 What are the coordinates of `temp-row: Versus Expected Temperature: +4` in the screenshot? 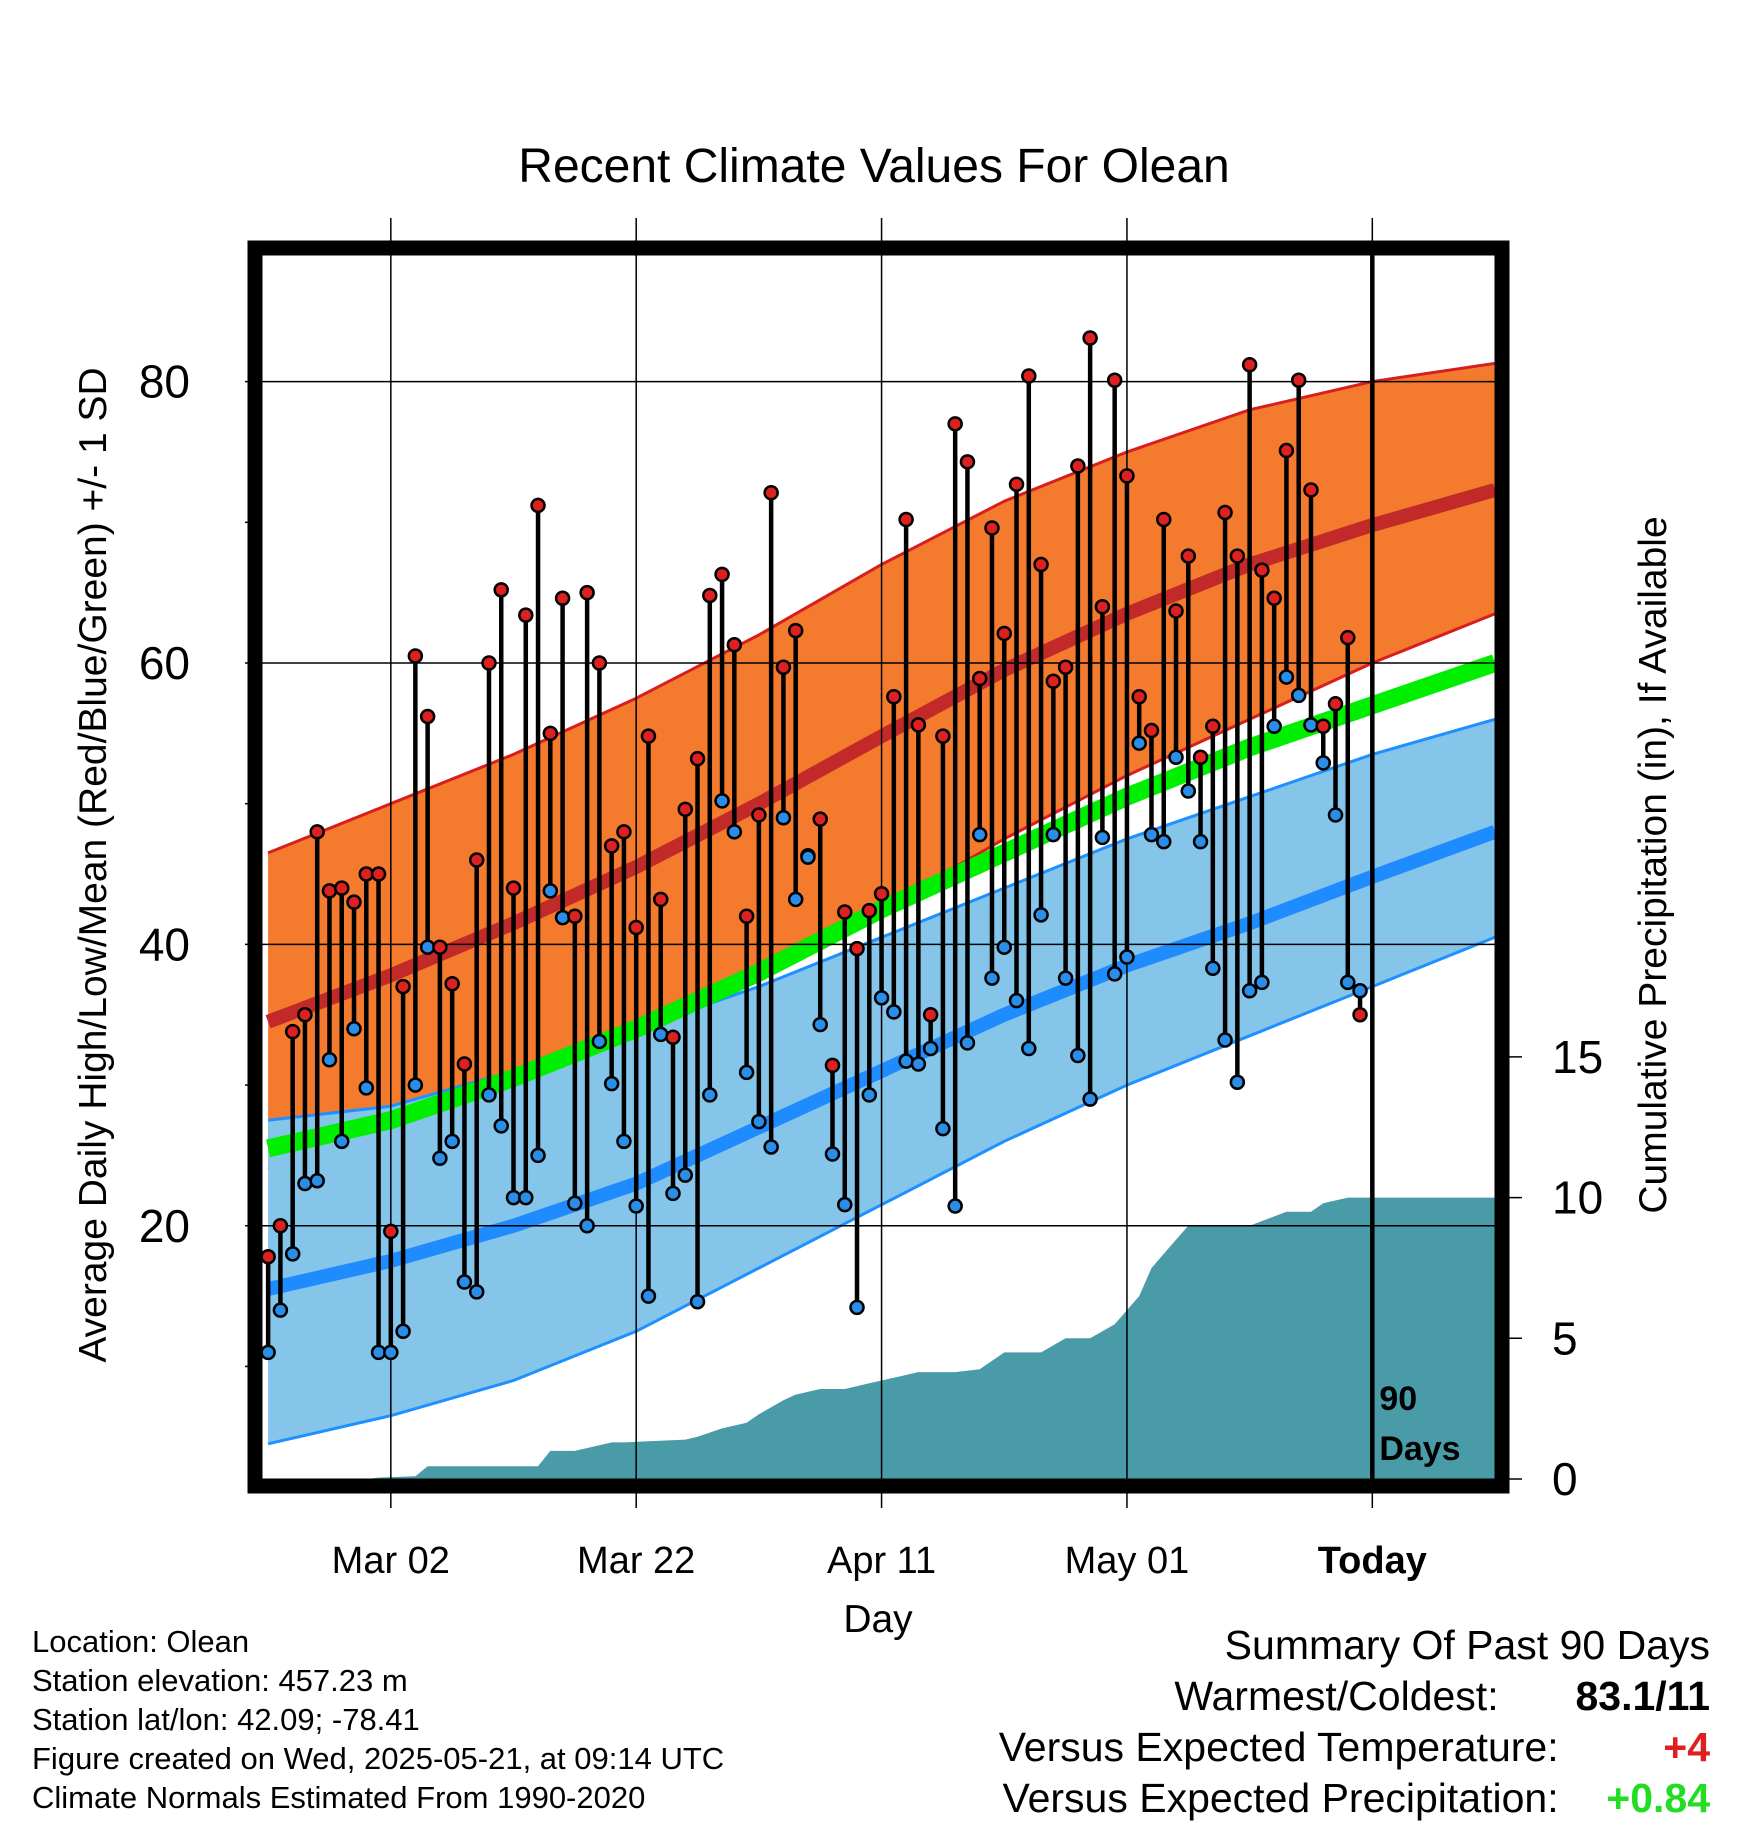 It's located at (1354, 1747).